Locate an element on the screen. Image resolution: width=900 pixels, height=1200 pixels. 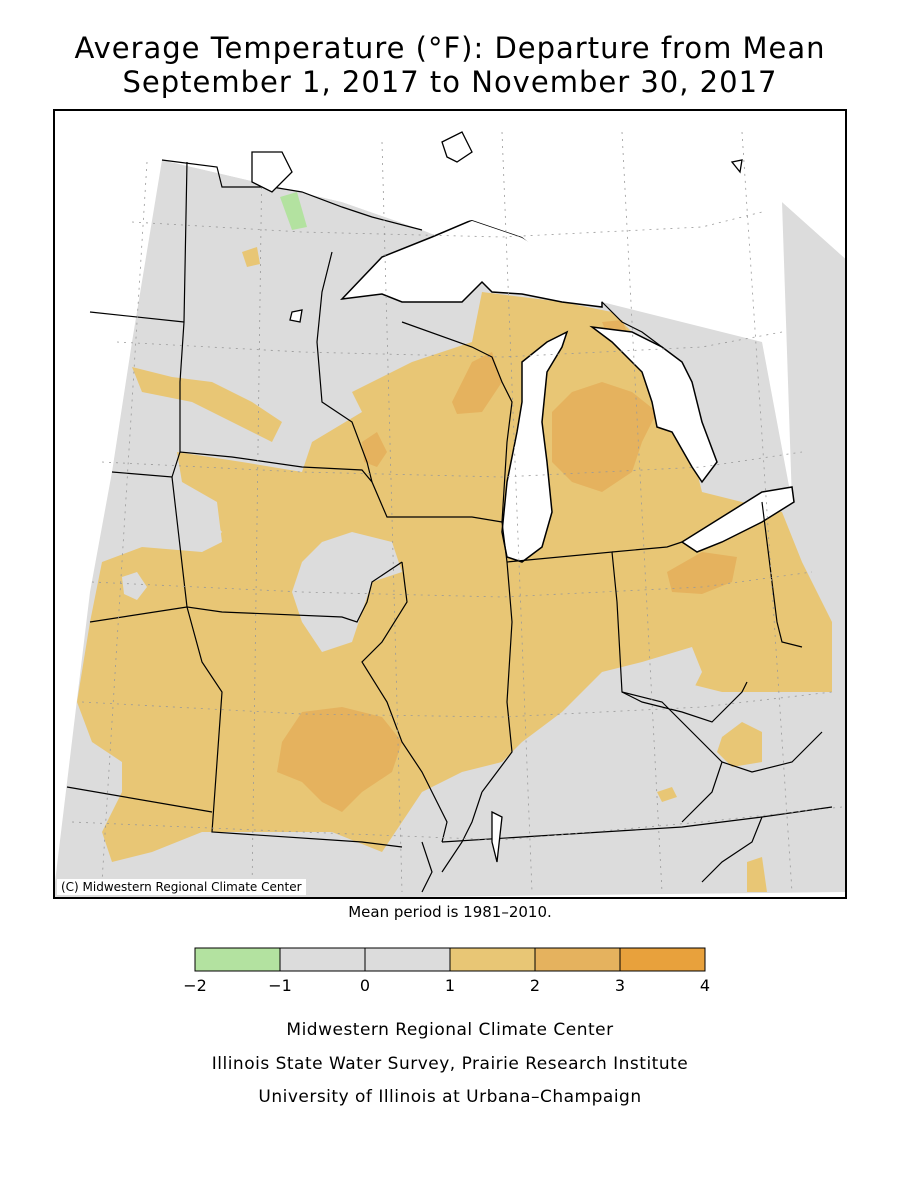
anomaly-1-2-dot is located at coordinates (667, 794).